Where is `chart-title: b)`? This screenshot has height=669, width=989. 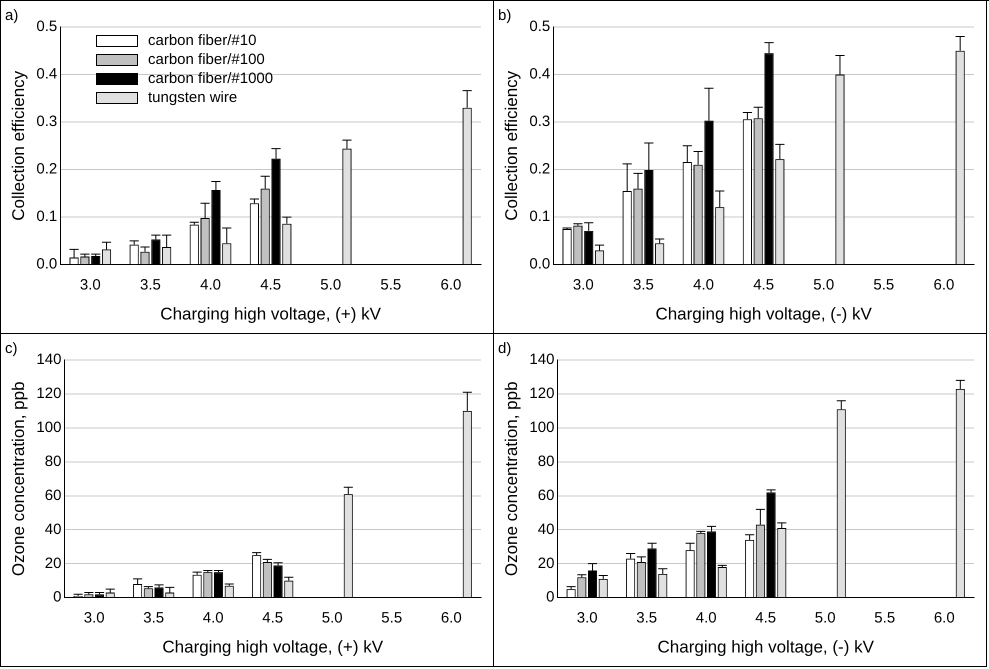
chart-title: b) is located at coordinates (505, 15).